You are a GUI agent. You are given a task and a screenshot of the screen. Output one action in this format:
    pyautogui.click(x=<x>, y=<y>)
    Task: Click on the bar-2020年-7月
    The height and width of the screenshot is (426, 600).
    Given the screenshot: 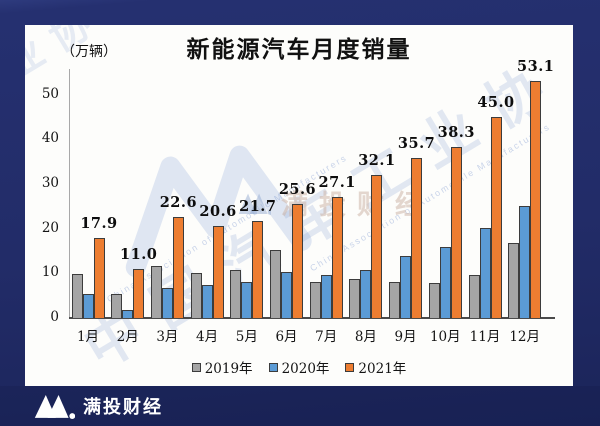 What is the action you would take?
    pyautogui.click(x=326, y=296)
    